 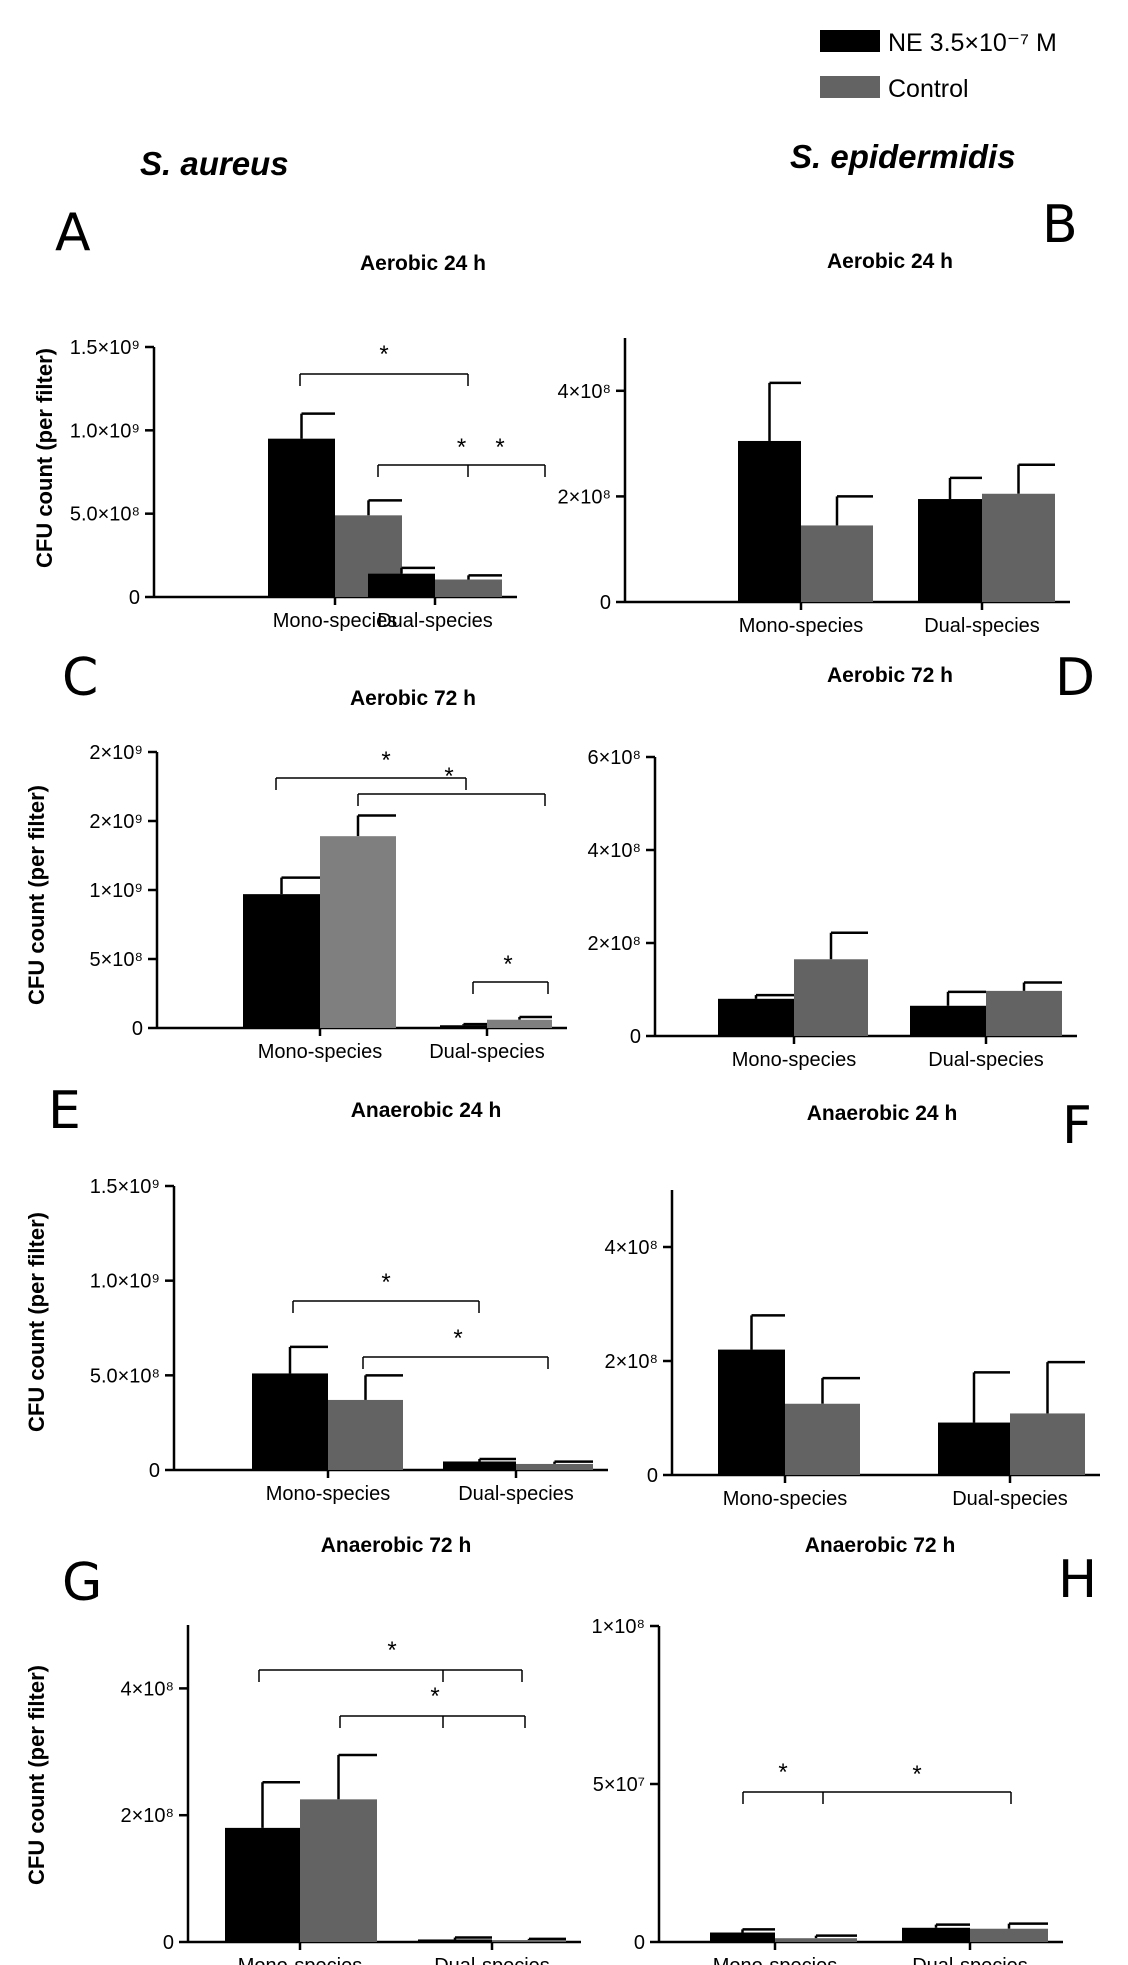 I want to click on panel-a-bar-ne-dual, so click(x=401, y=585).